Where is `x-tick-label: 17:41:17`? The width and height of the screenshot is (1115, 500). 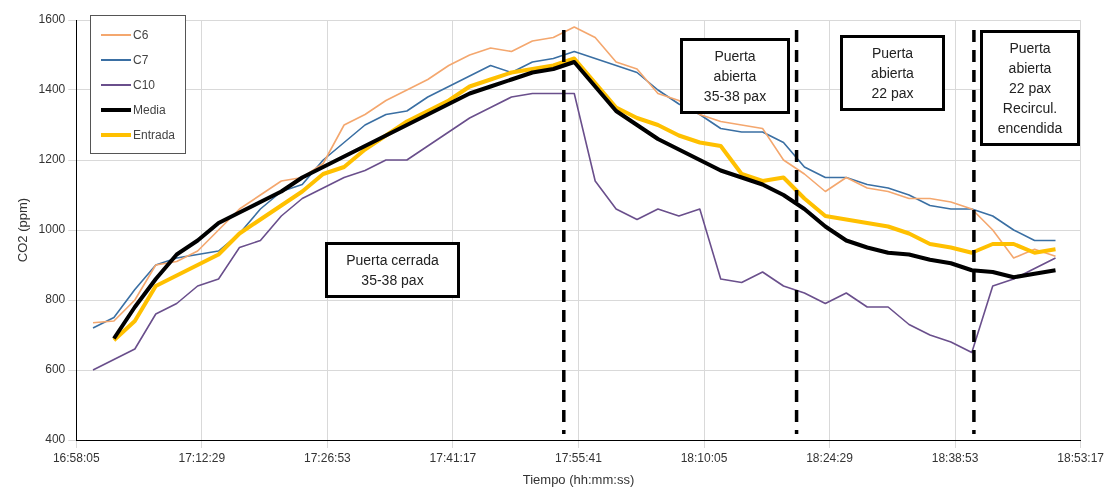
x-tick-label: 17:41:17 is located at coordinates (453, 457).